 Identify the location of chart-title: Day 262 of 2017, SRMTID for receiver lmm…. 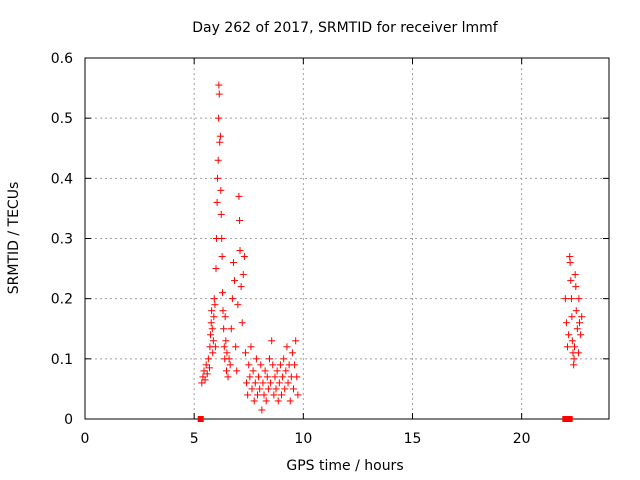
(345, 28).